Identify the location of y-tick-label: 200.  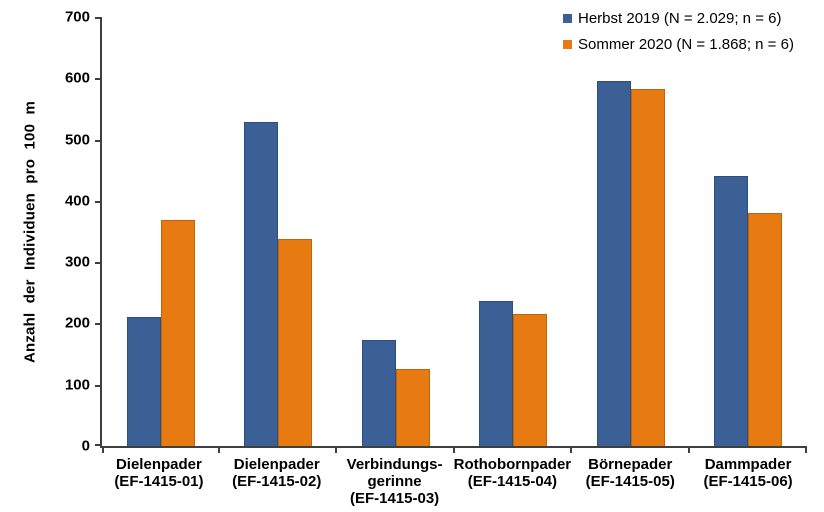
(77, 323).